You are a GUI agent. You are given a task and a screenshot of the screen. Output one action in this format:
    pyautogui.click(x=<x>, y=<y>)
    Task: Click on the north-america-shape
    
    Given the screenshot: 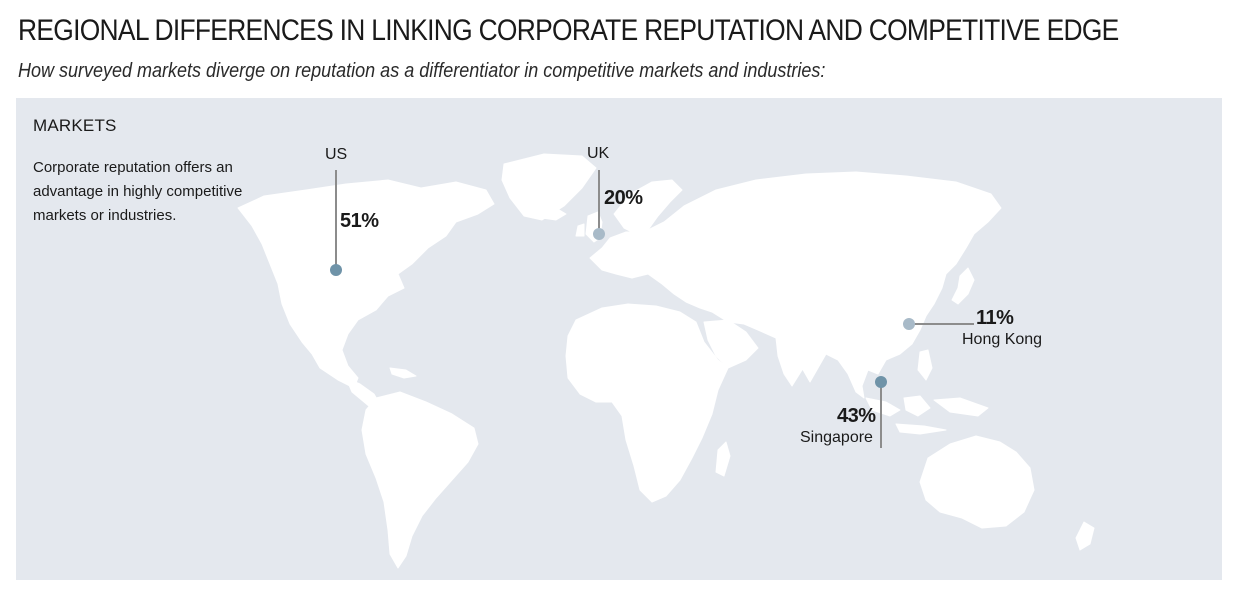 What is the action you would take?
    pyautogui.click(x=366, y=284)
    